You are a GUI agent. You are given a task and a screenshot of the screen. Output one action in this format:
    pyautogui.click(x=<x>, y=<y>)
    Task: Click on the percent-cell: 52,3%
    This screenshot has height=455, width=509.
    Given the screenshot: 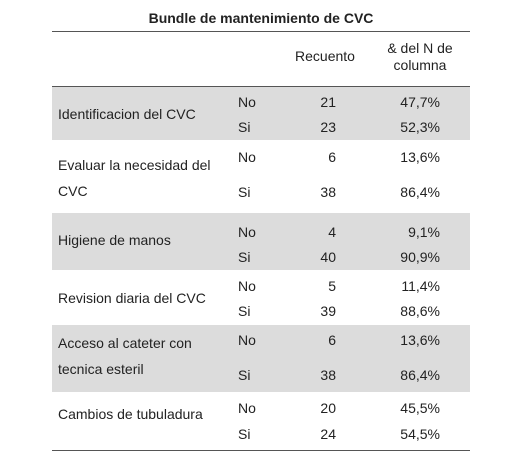 What is the action you would take?
    pyautogui.click(x=420, y=127)
    